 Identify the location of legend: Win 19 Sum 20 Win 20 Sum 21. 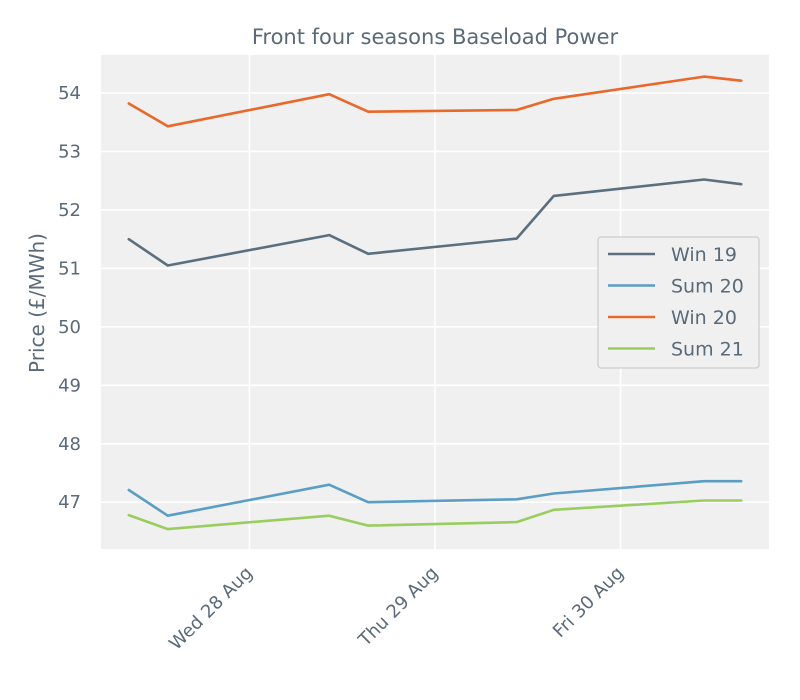
(678, 302).